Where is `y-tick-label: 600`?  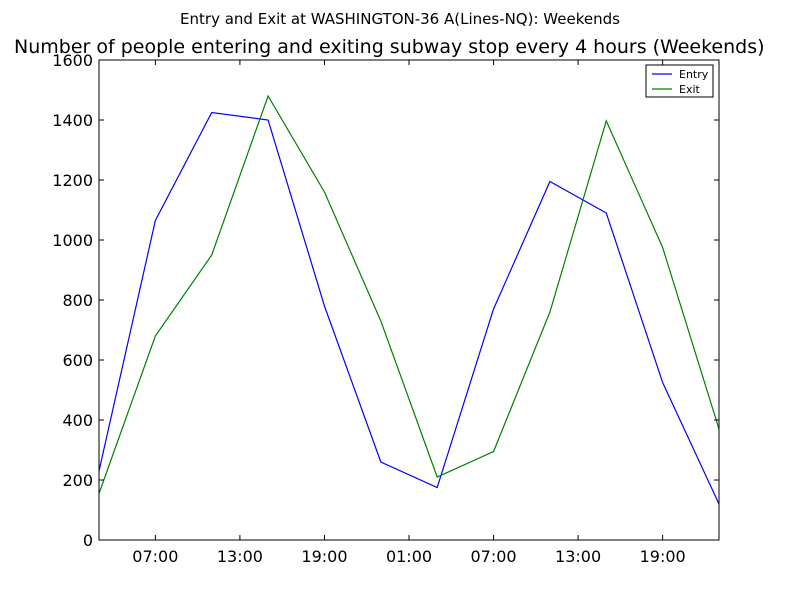 y-tick-label: 600 is located at coordinates (77, 360).